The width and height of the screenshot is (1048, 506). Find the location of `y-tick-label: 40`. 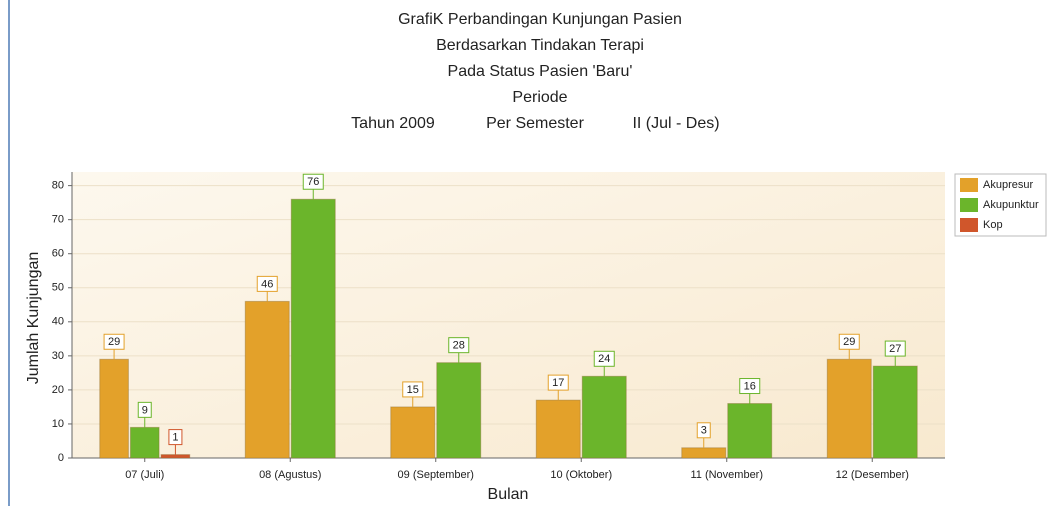

y-tick-label: 40 is located at coordinates (58, 322).